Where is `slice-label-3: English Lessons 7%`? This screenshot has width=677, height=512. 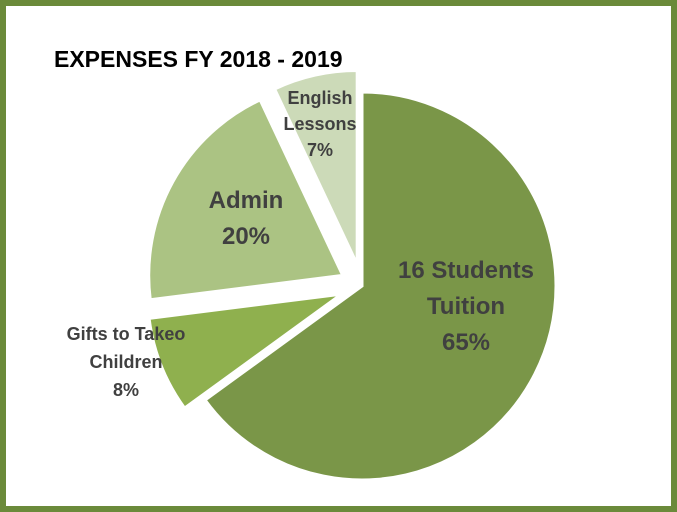
slice-label-3: English Lessons 7% is located at coordinates (319, 124).